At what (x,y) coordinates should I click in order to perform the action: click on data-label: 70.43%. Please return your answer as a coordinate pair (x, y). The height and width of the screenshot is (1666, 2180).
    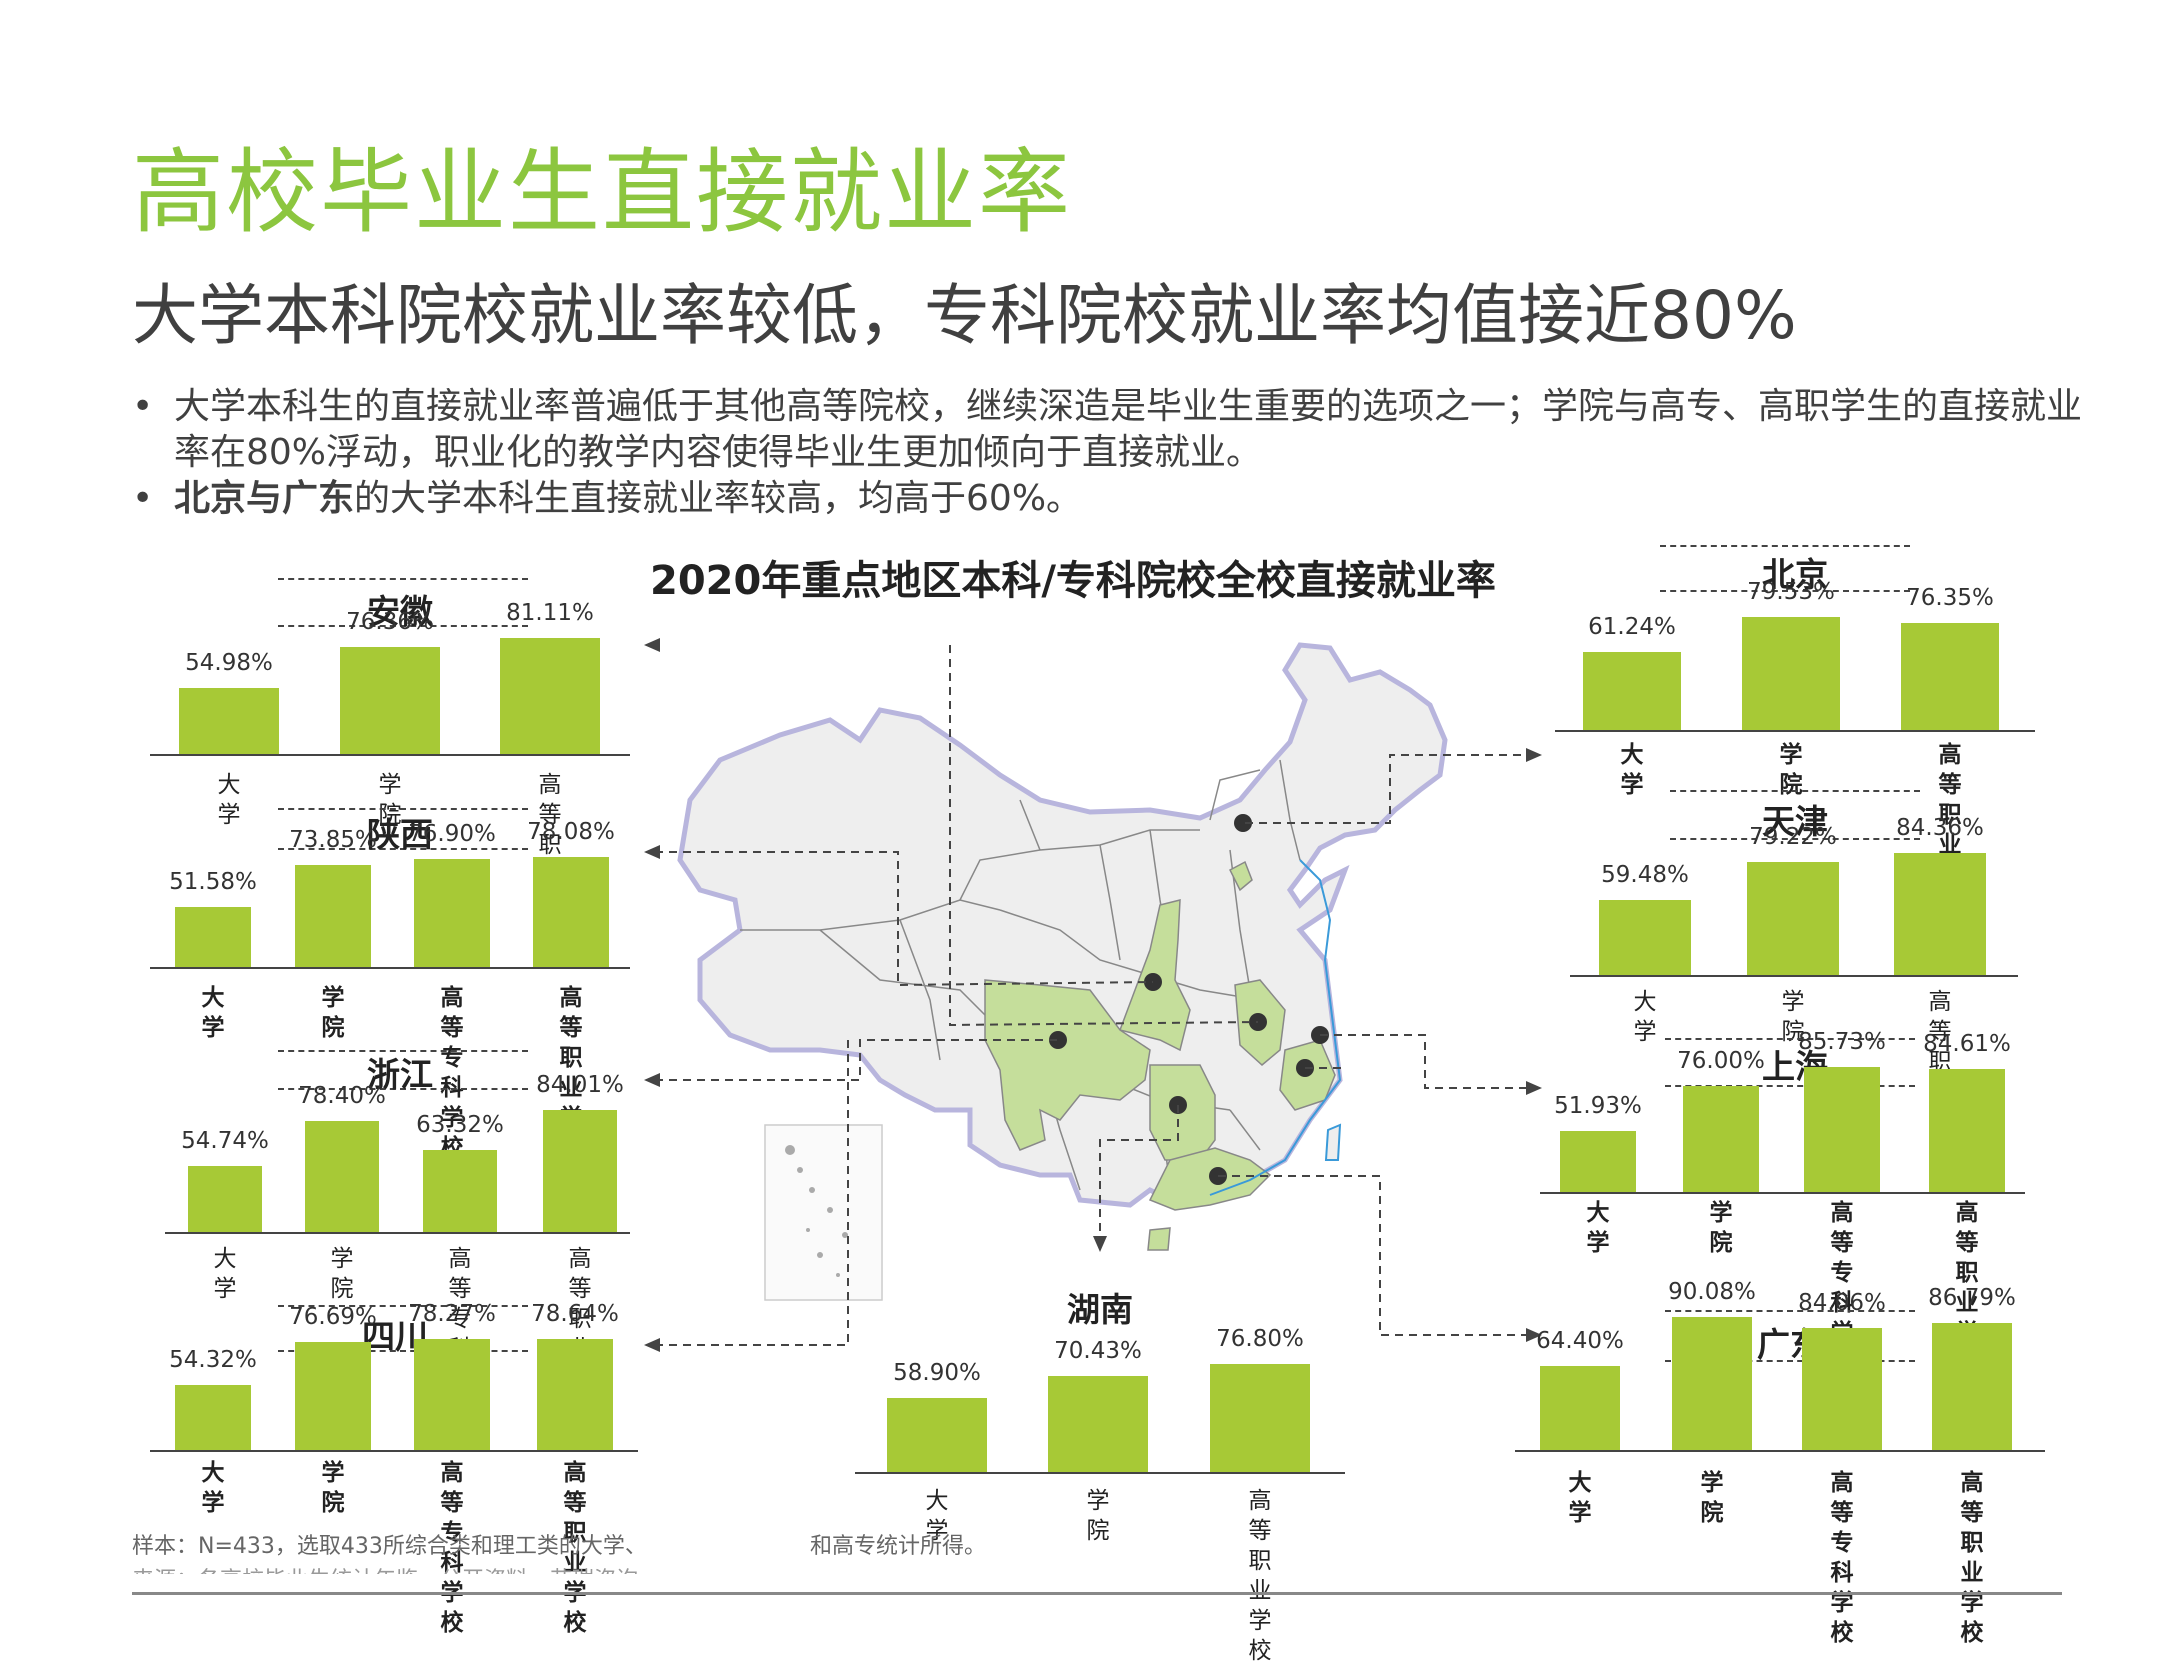
    Looking at the image, I should click on (1098, 1351).